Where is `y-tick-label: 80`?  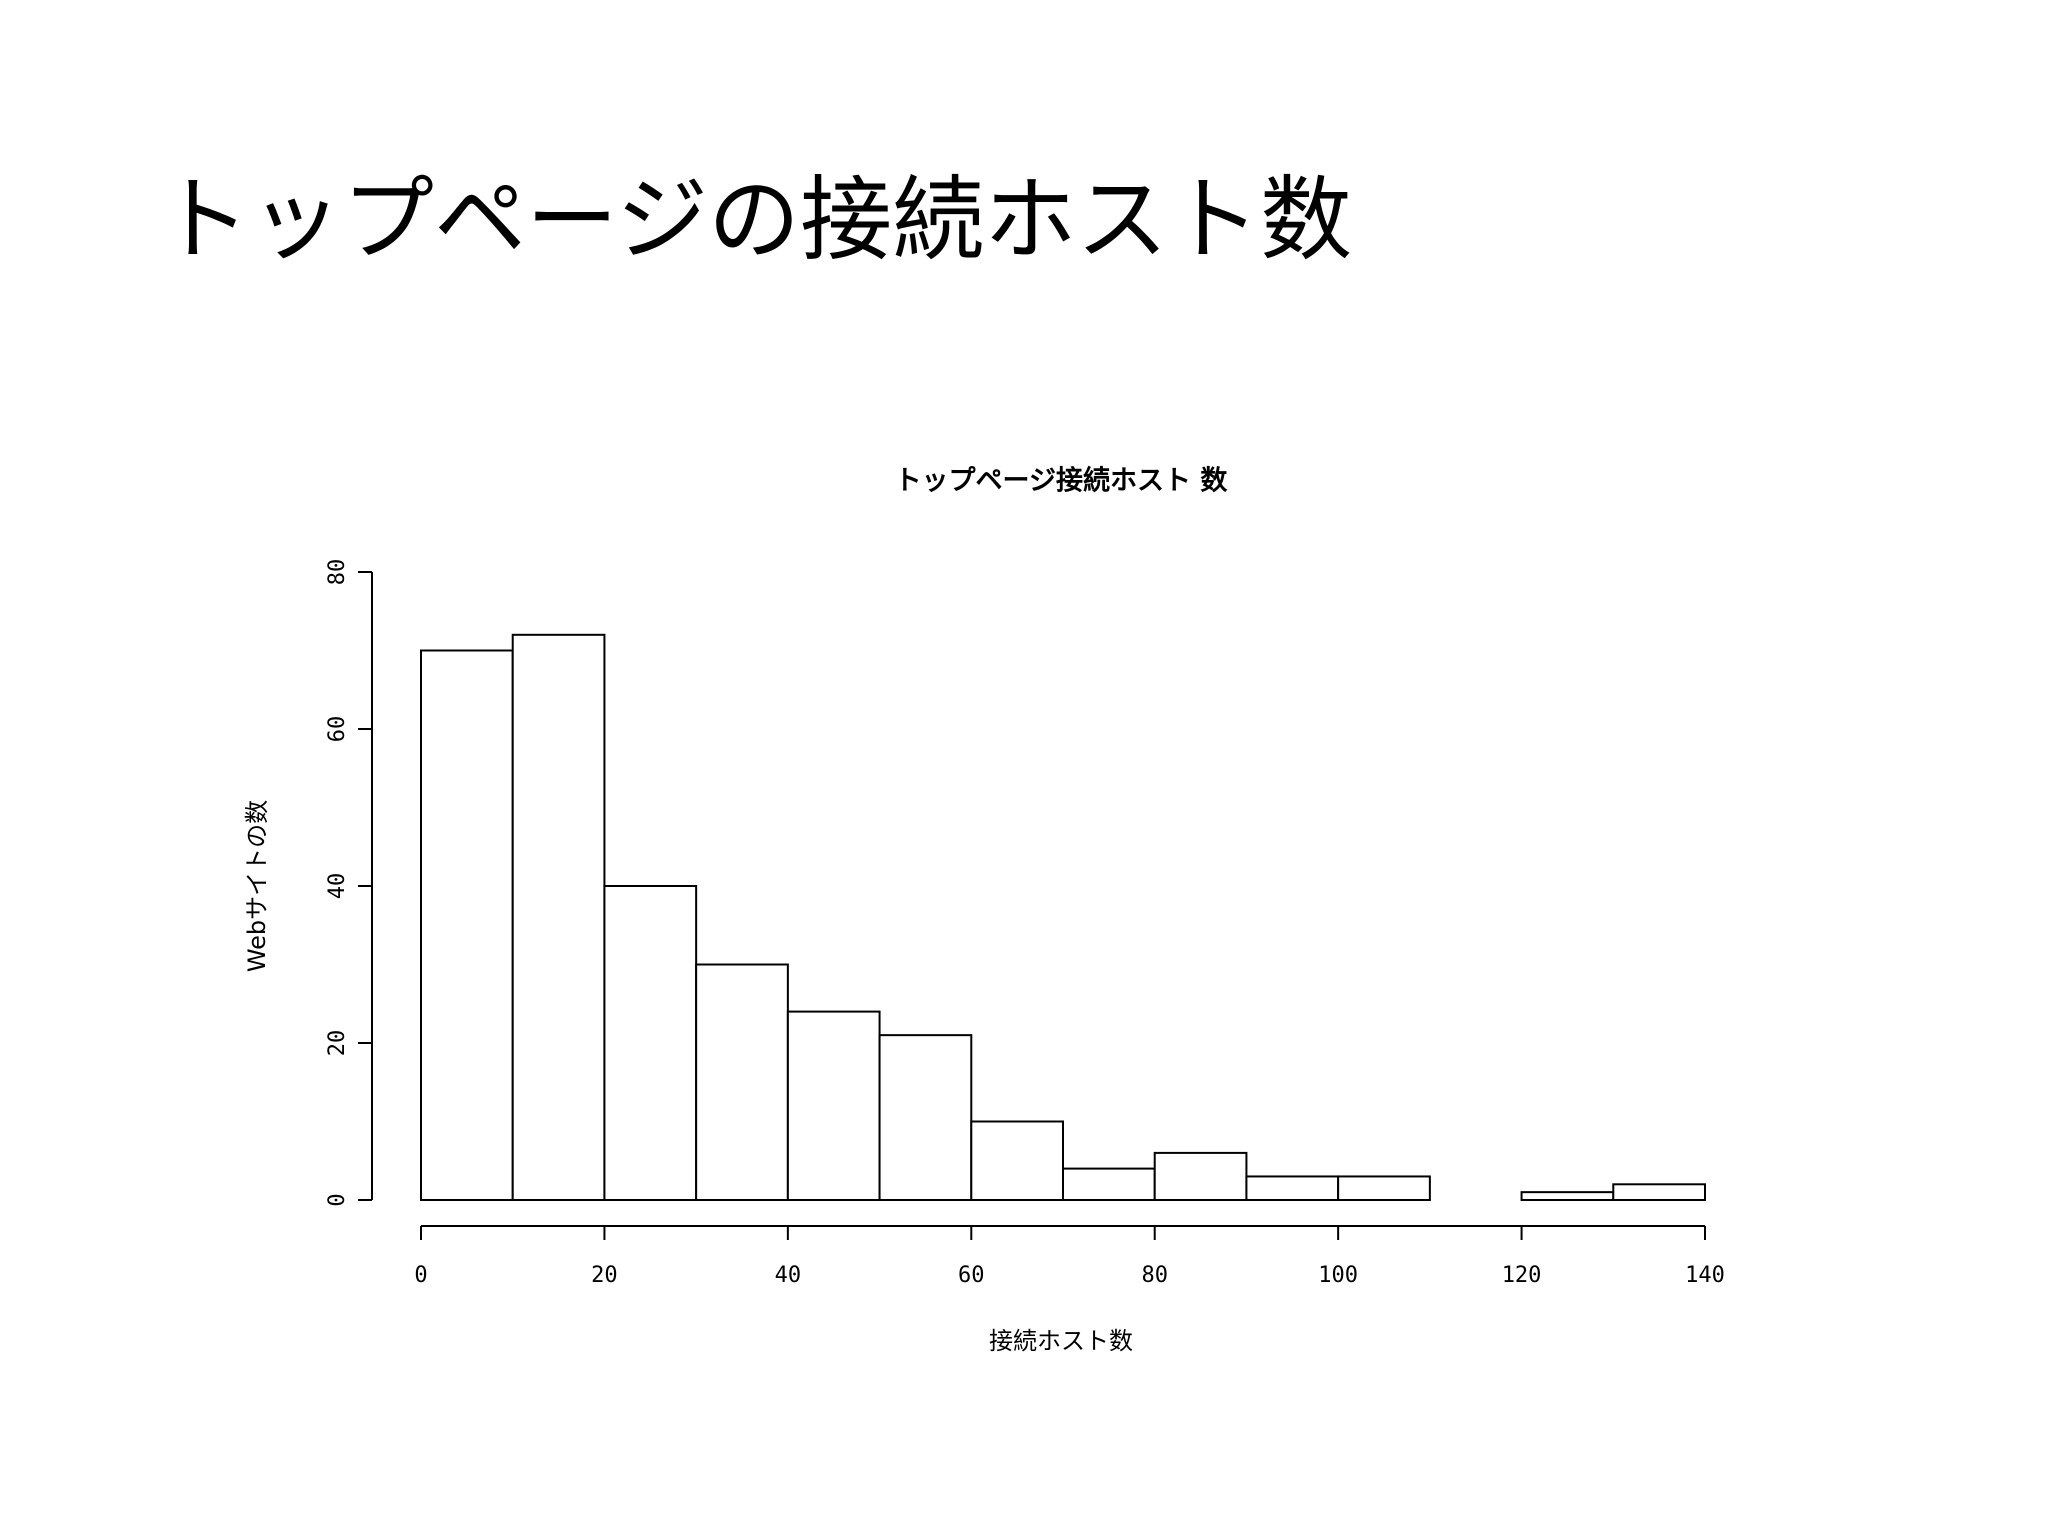 y-tick-label: 80 is located at coordinates (337, 572).